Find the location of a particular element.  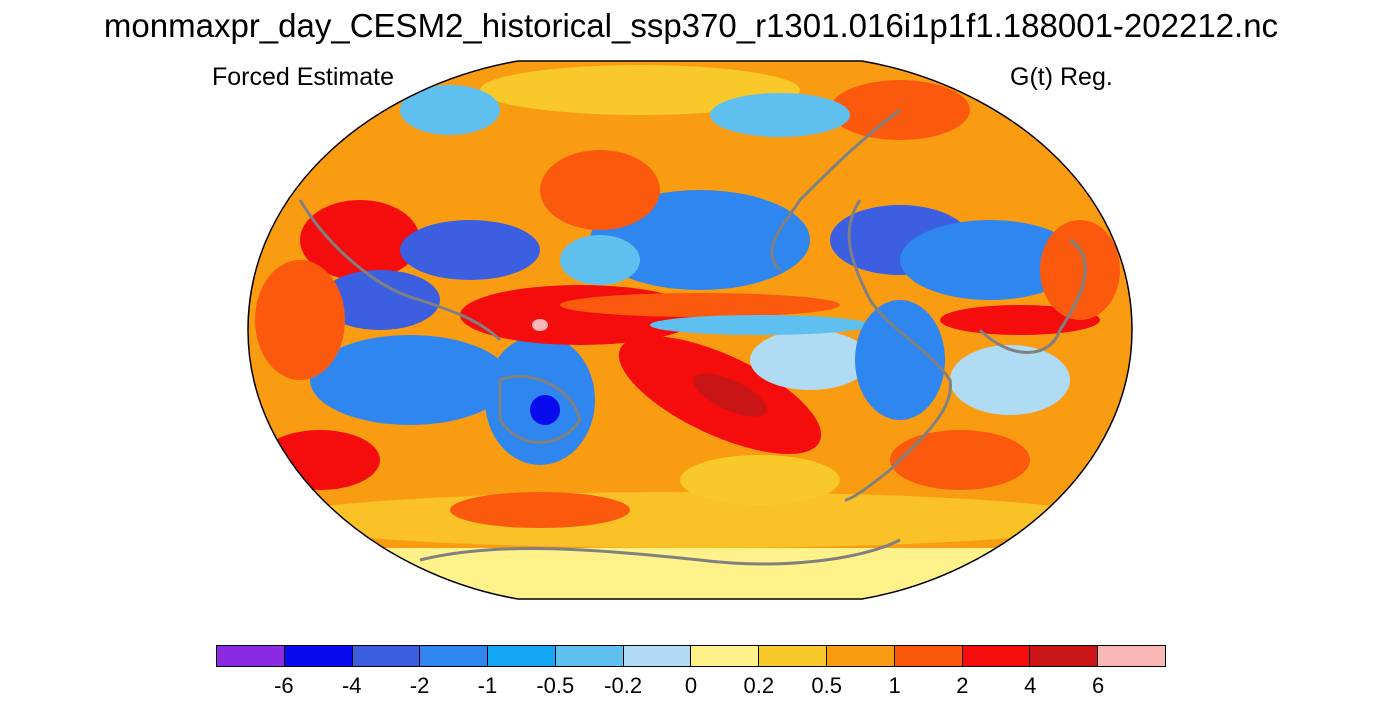

colorbar-tick-label: 0.2 is located at coordinates (759, 685).